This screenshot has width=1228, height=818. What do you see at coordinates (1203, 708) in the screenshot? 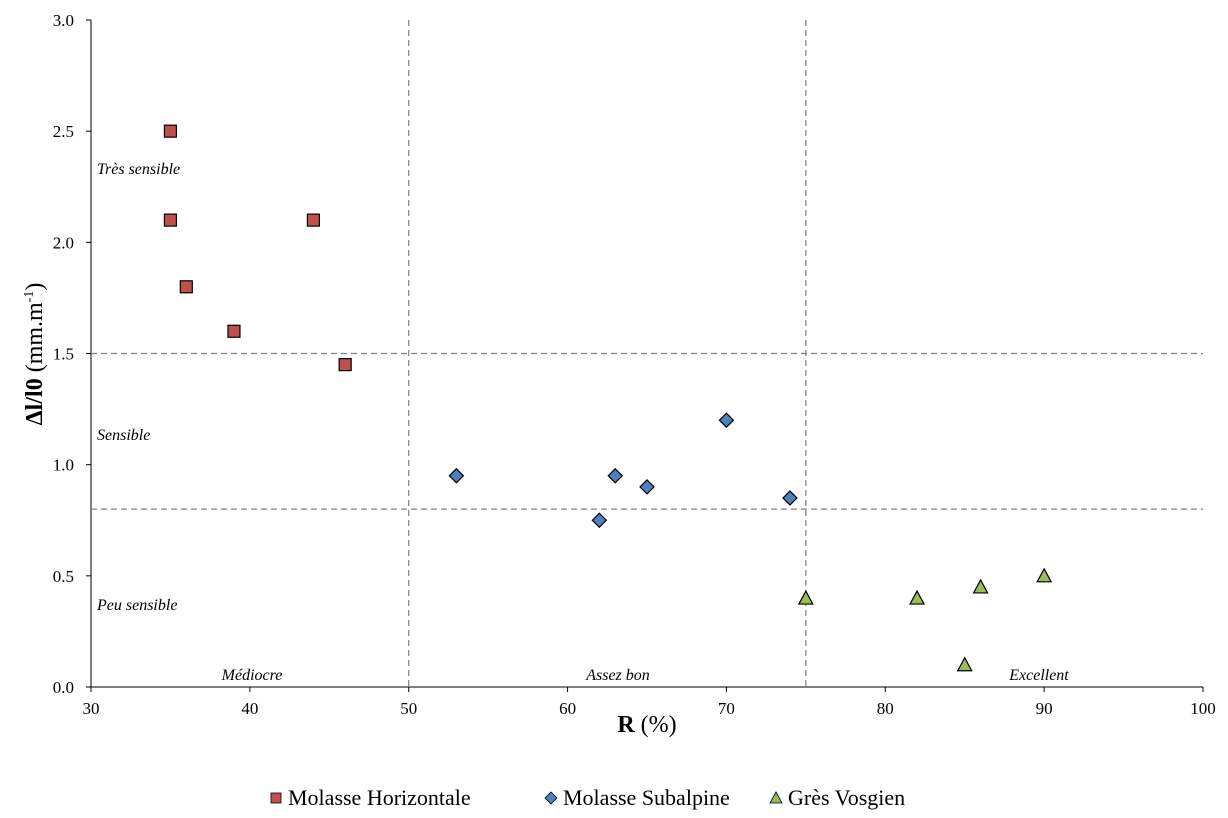
I see `x-tick-label: 100` at bounding box center [1203, 708].